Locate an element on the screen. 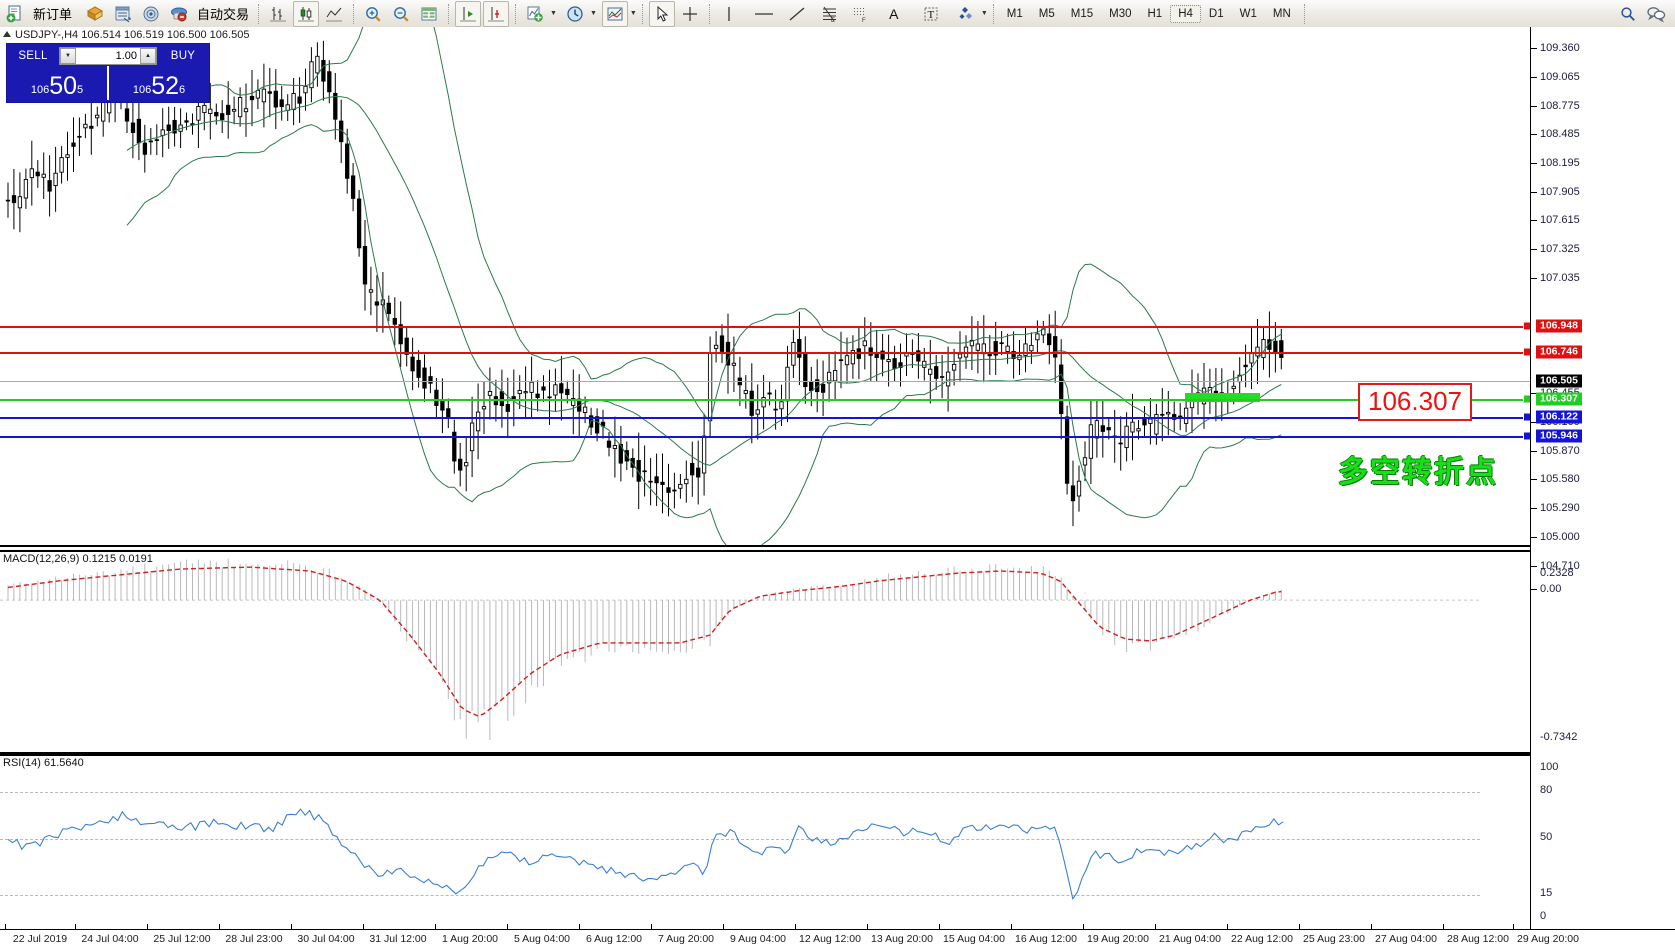 This screenshot has height=950, width=1675. period-m5: M5 is located at coordinates (1046, 13).